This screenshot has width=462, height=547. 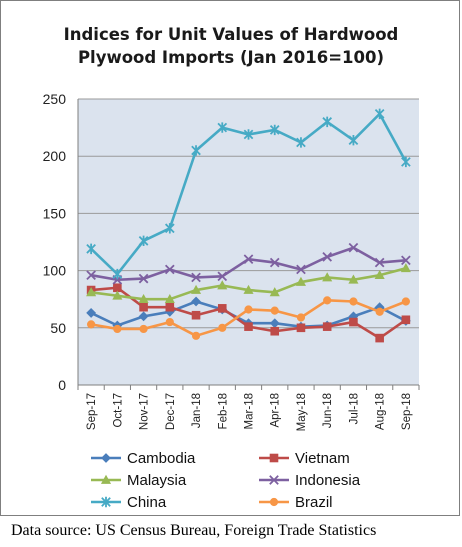 I want to click on y-tick-label: 250, so click(x=55, y=99).